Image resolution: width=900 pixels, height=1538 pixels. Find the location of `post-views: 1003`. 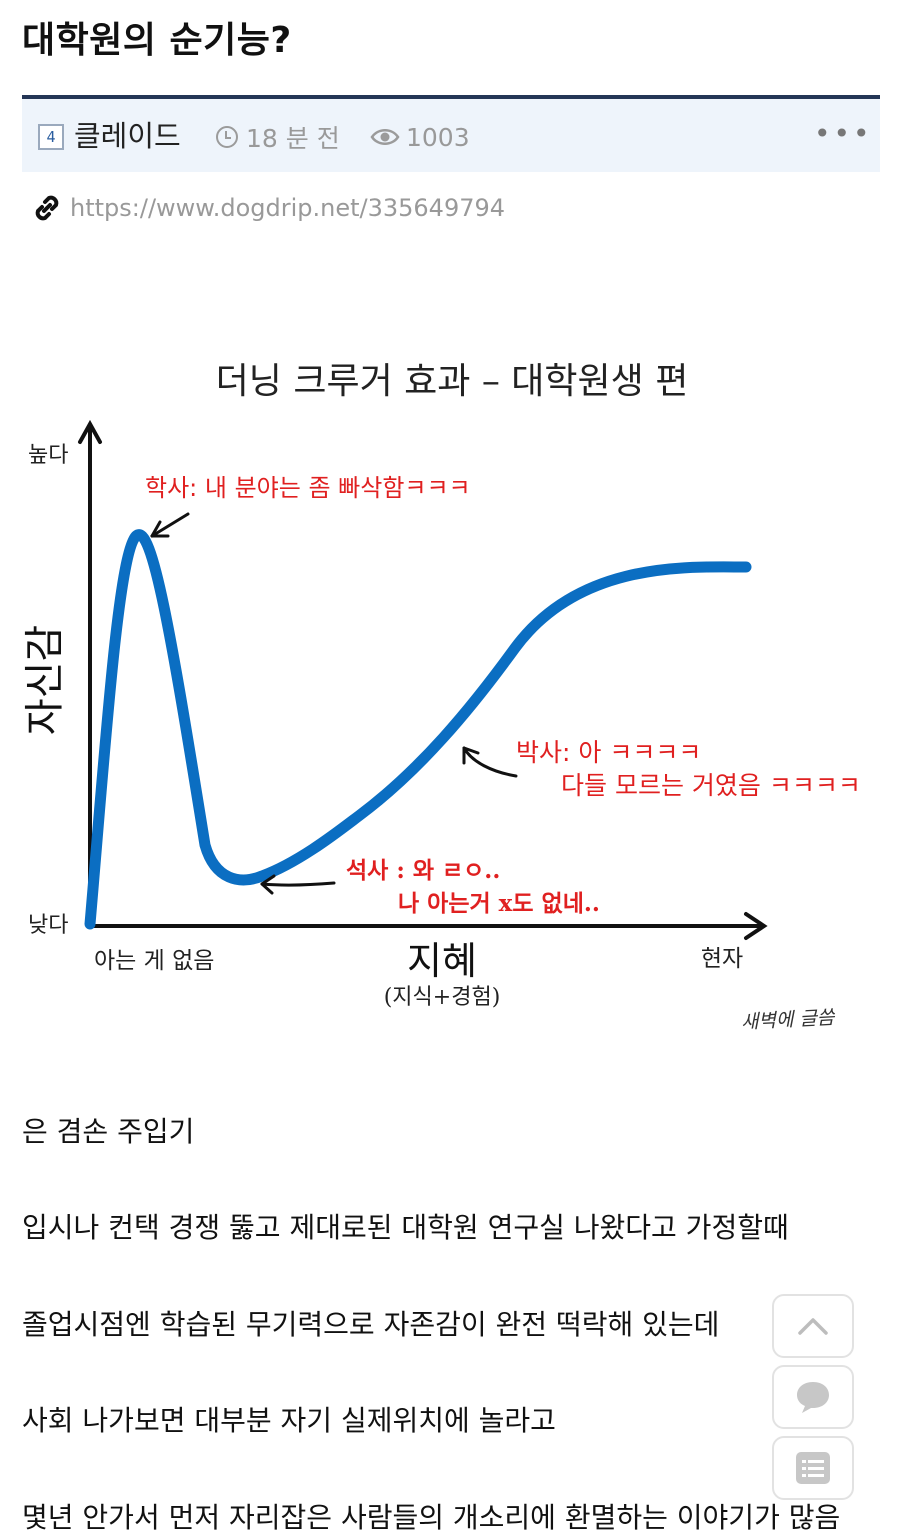

post-views: 1003 is located at coordinates (420, 137).